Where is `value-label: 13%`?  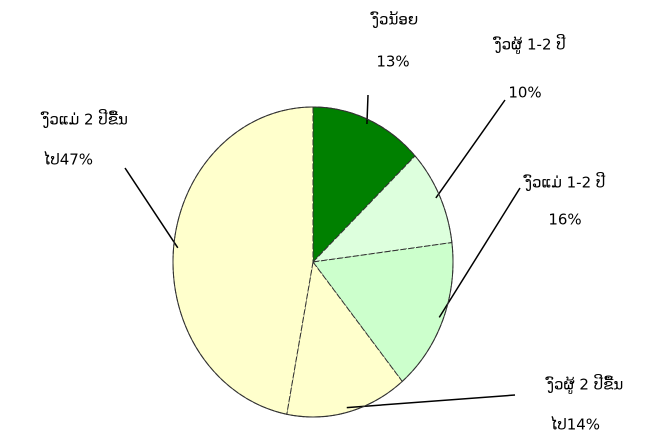 value-label: 13% is located at coordinates (392, 62).